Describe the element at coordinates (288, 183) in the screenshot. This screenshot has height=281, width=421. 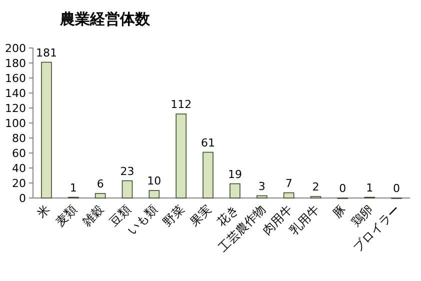
I see `data-label: 7` at that location.